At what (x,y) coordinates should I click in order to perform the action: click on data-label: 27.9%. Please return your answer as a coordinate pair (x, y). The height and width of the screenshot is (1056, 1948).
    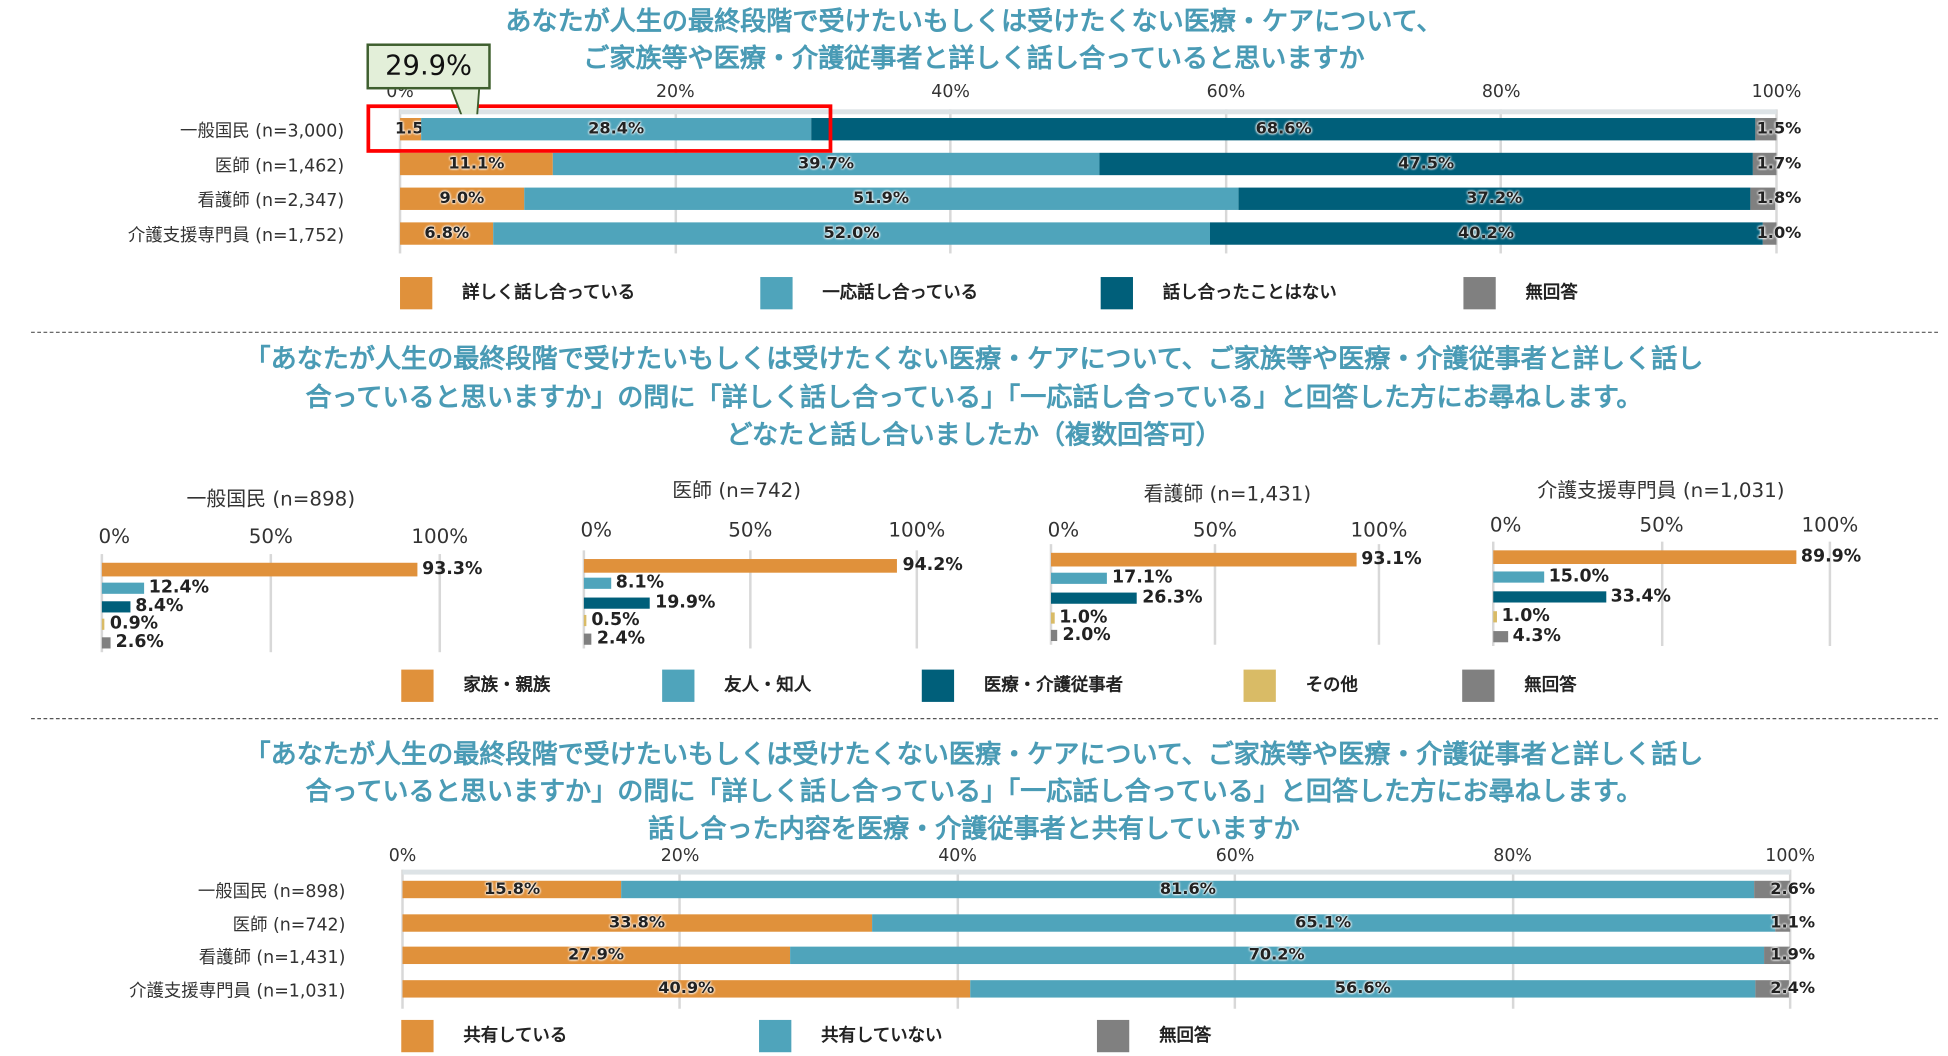
    Looking at the image, I should click on (596, 955).